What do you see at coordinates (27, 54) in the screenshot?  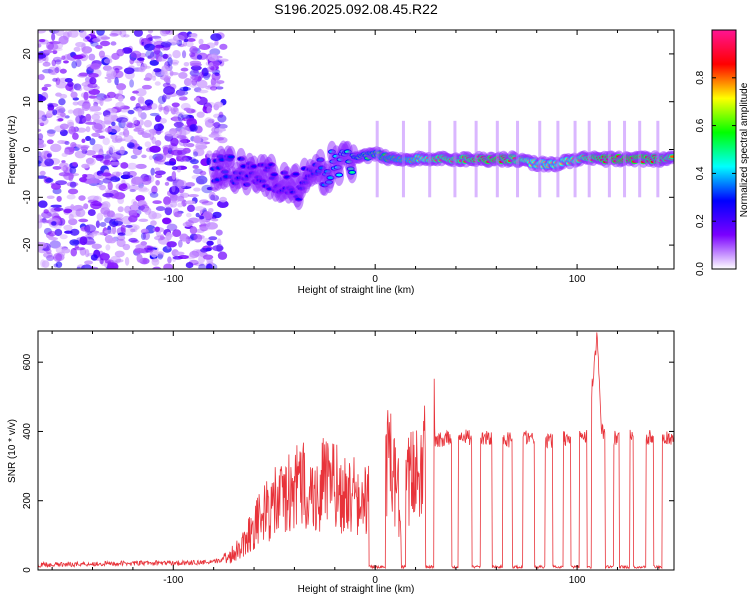 I see `y-tick-label: 20` at bounding box center [27, 54].